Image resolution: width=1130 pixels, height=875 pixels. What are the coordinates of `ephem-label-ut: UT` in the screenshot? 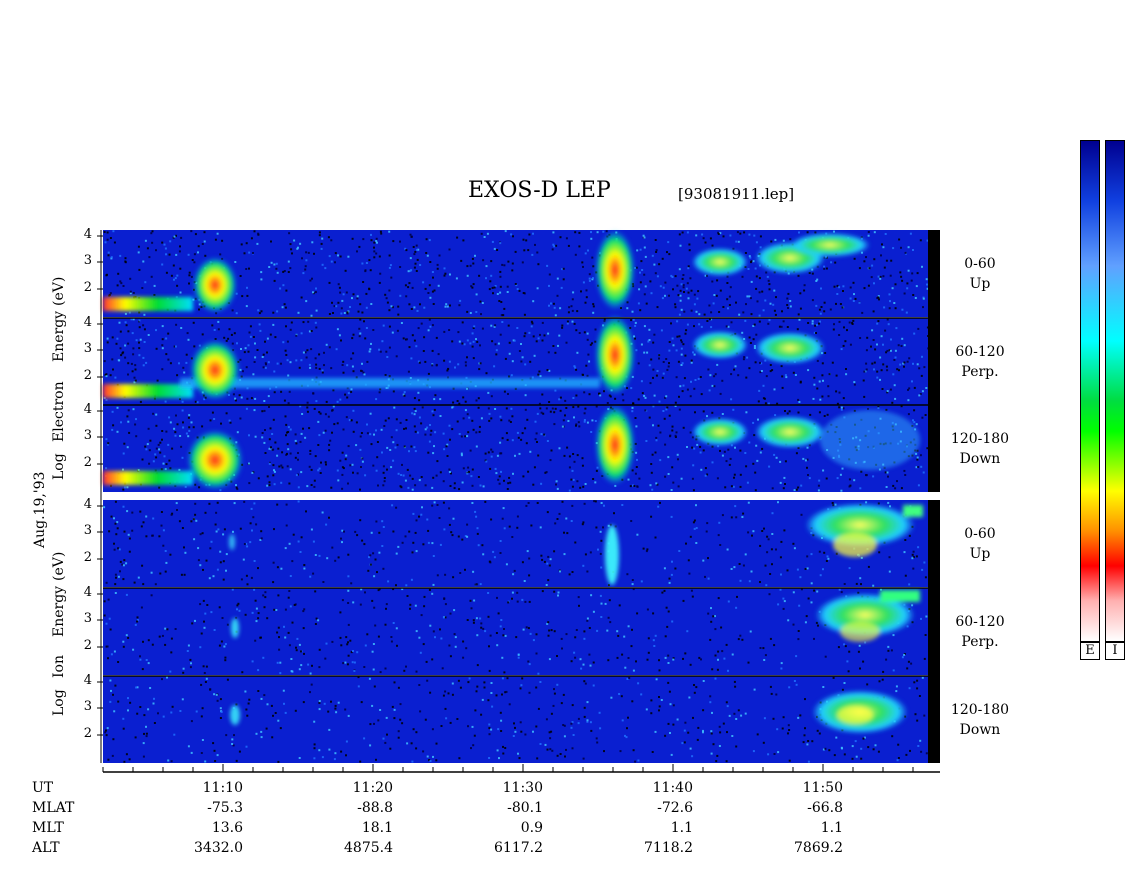 It's located at (43, 788).